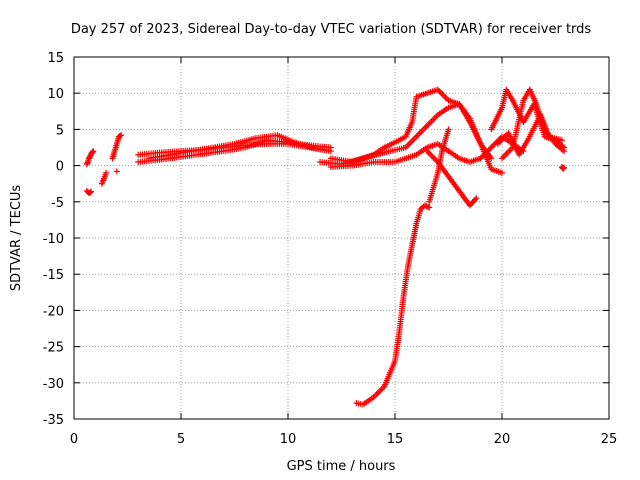  I want to click on series-evening-dip, so click(452, 178).